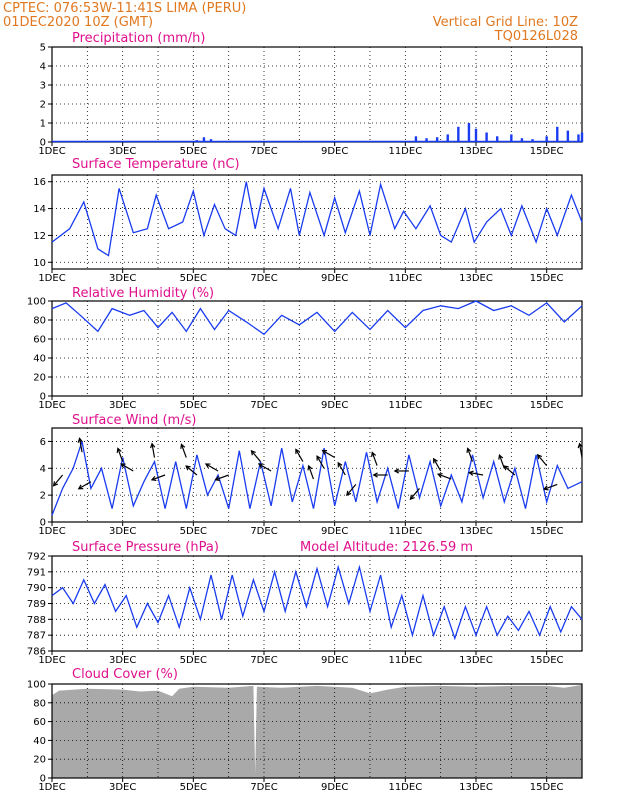 The image size is (618, 800). What do you see at coordinates (334, 531) in the screenshot?
I see `wind-xtick-label: 9DEC` at bounding box center [334, 531].